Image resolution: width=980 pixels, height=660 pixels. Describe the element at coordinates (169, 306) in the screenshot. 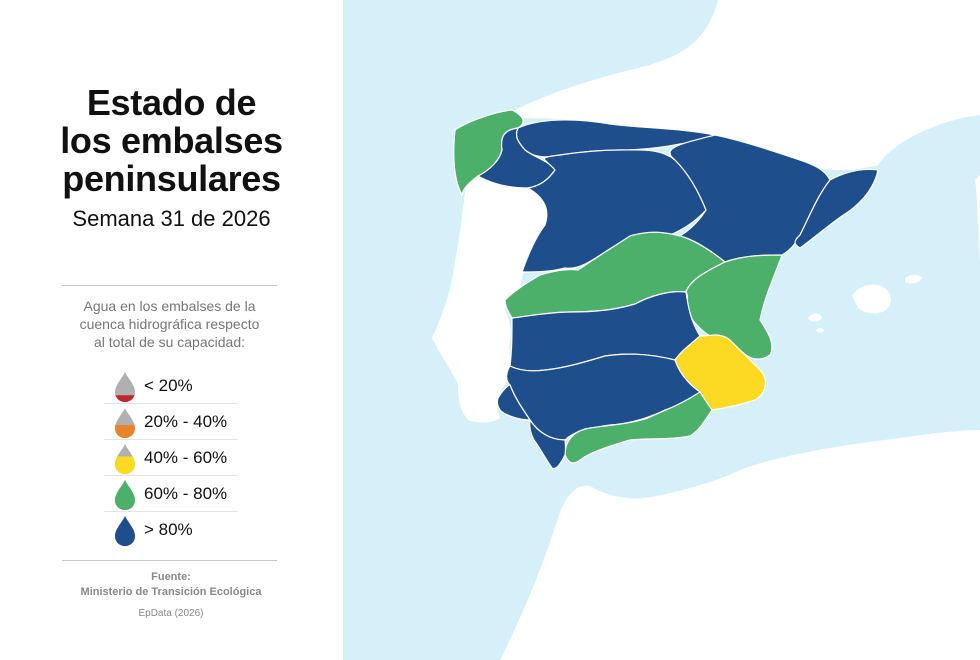

I see `legend-description-line-1: Agua en los embalses de la` at that location.